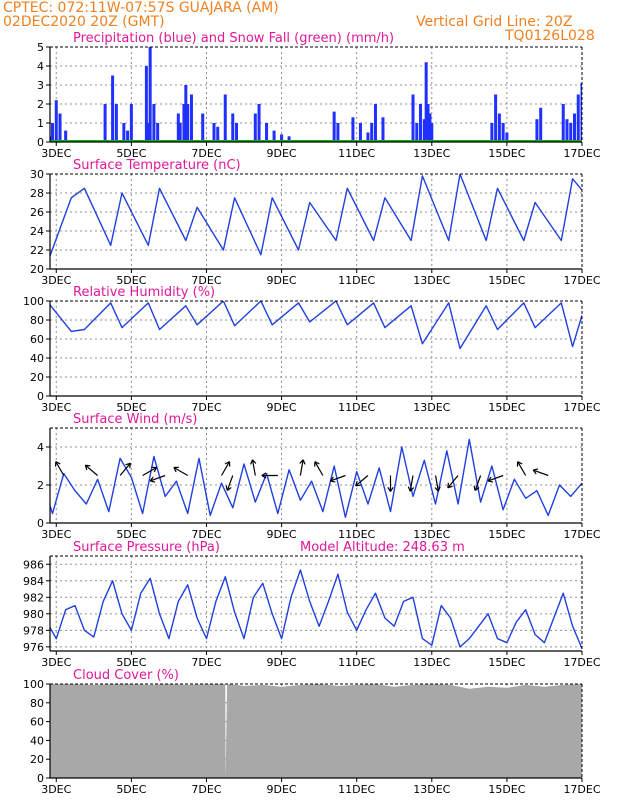 Image resolution: width=618 pixels, height=800 pixels. I want to click on y-tick-label: 984, so click(33, 581).